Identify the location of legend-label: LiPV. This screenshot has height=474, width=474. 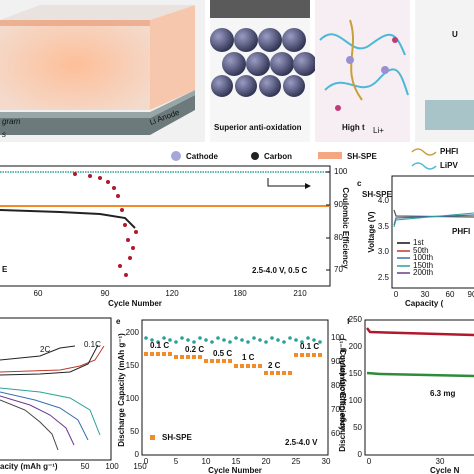
(449, 165).